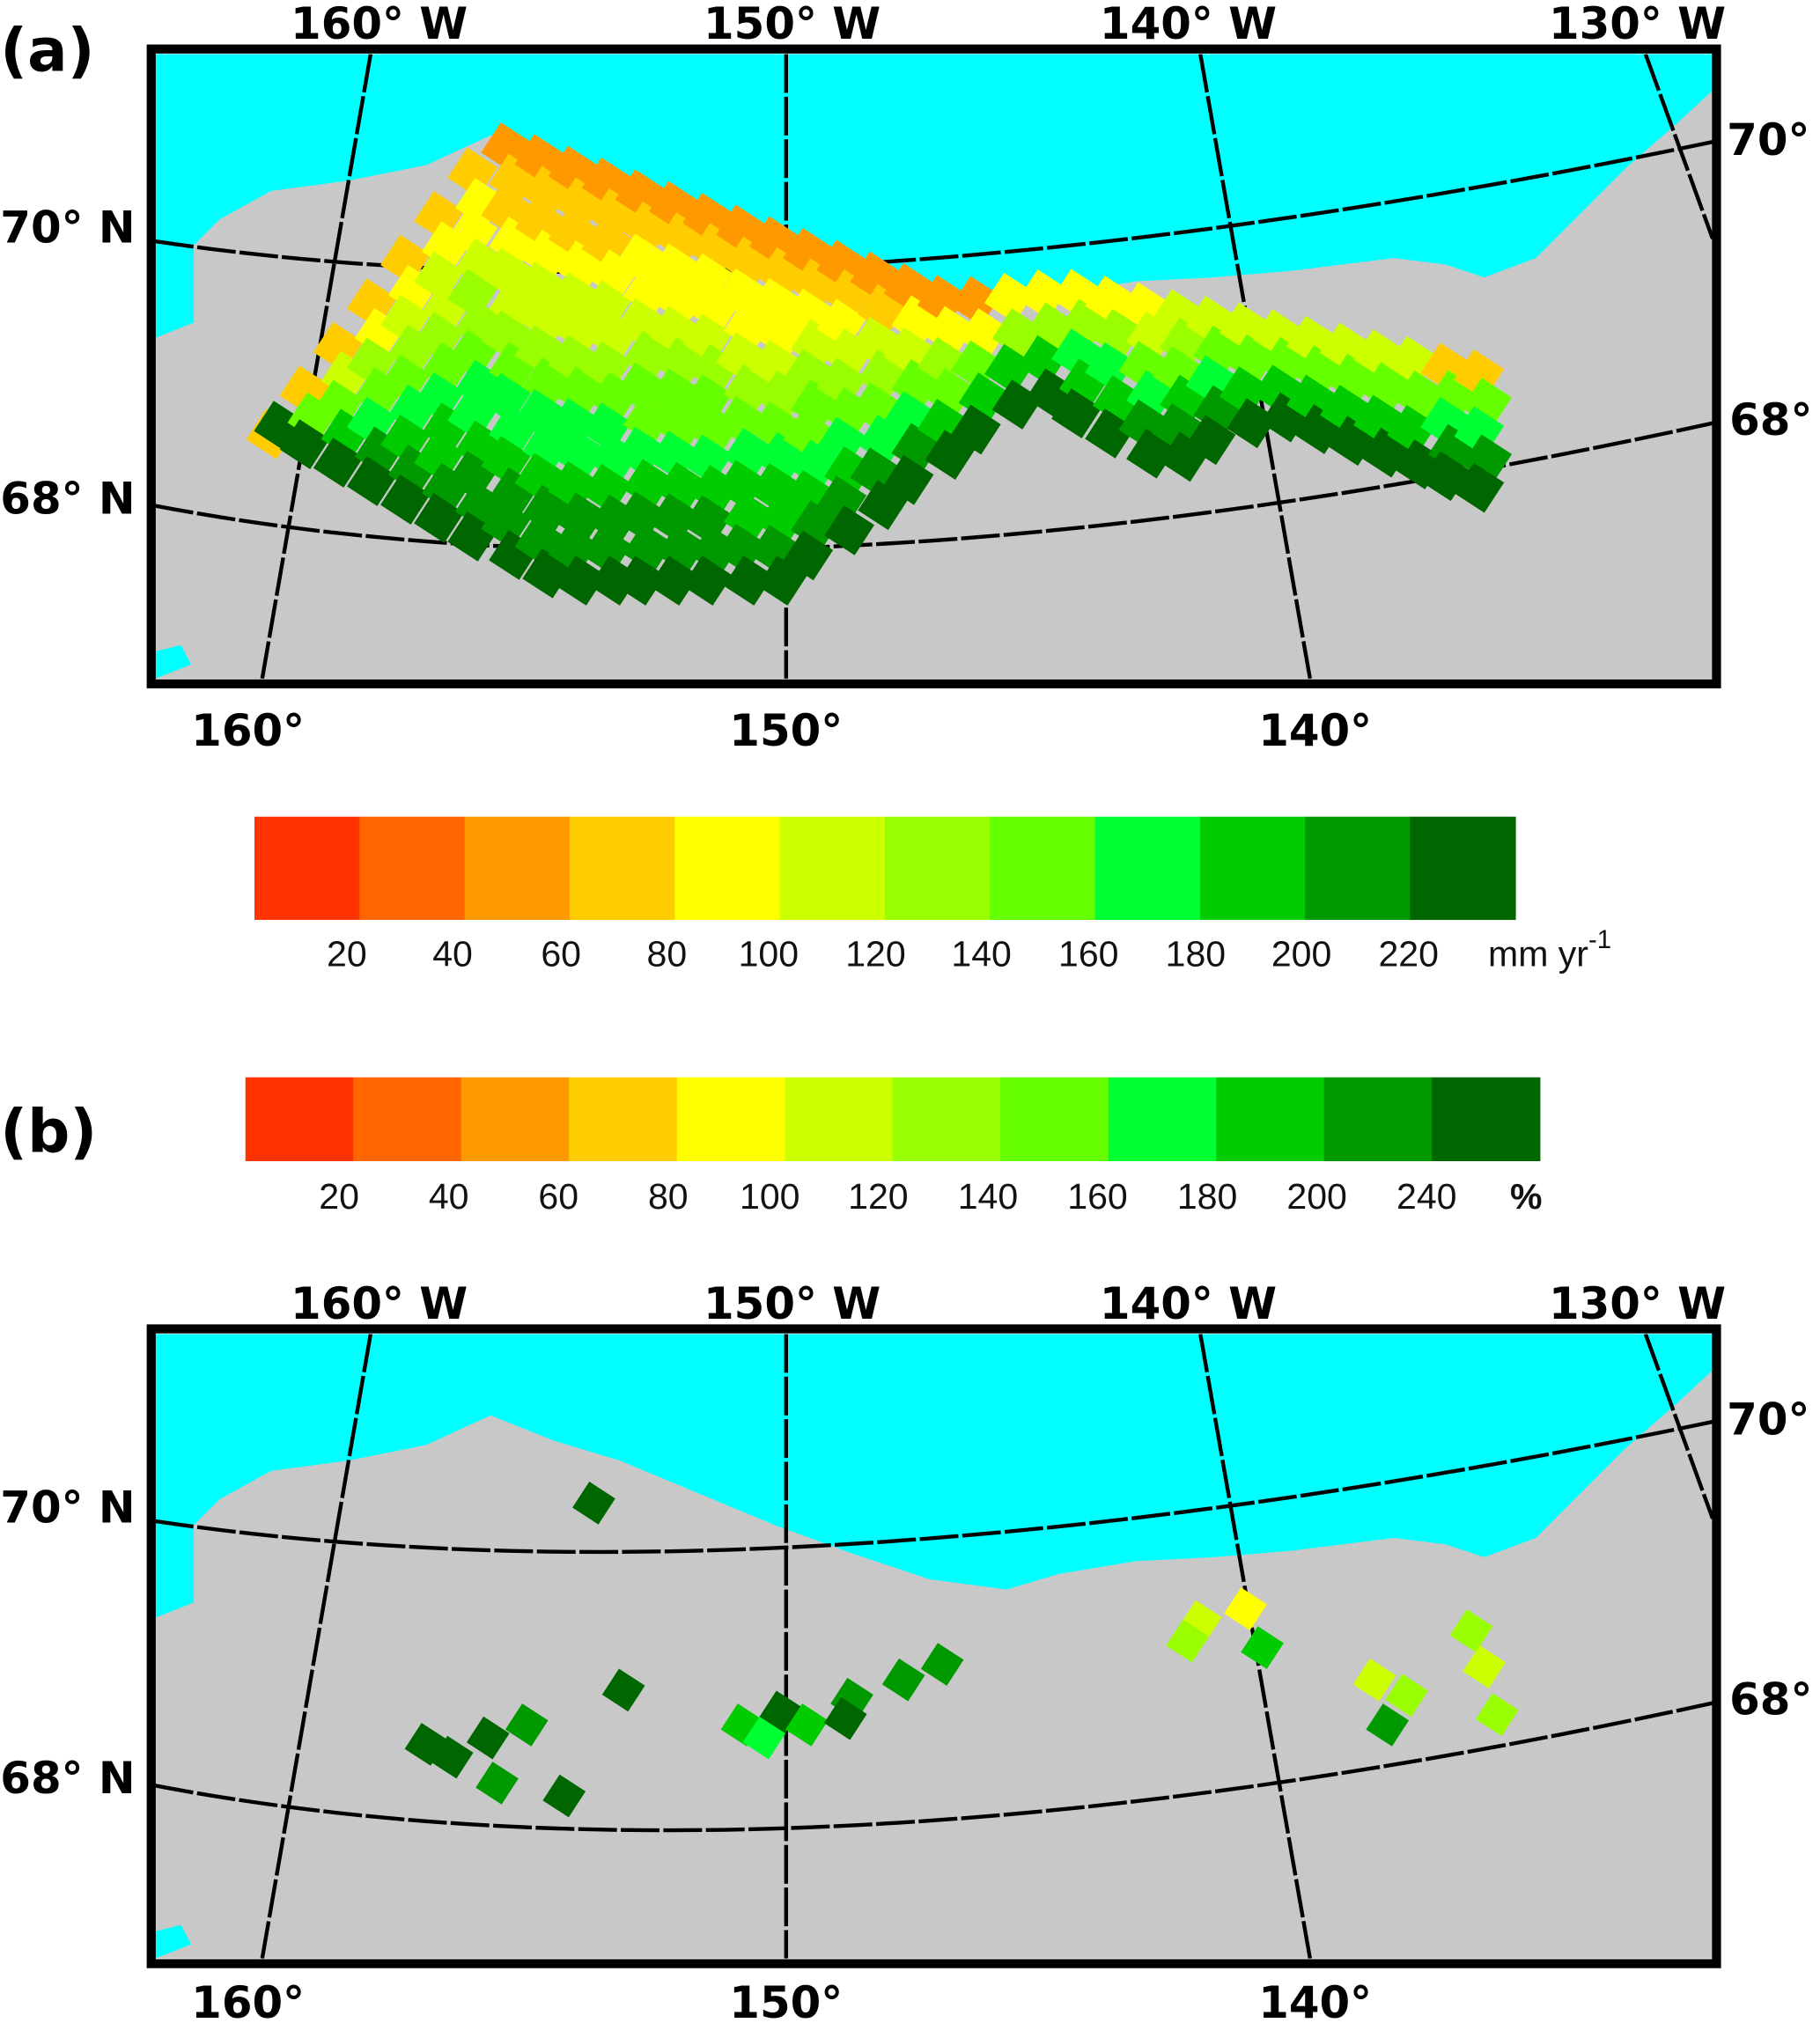  I want to click on colorbar-b, so click(893, 1120).